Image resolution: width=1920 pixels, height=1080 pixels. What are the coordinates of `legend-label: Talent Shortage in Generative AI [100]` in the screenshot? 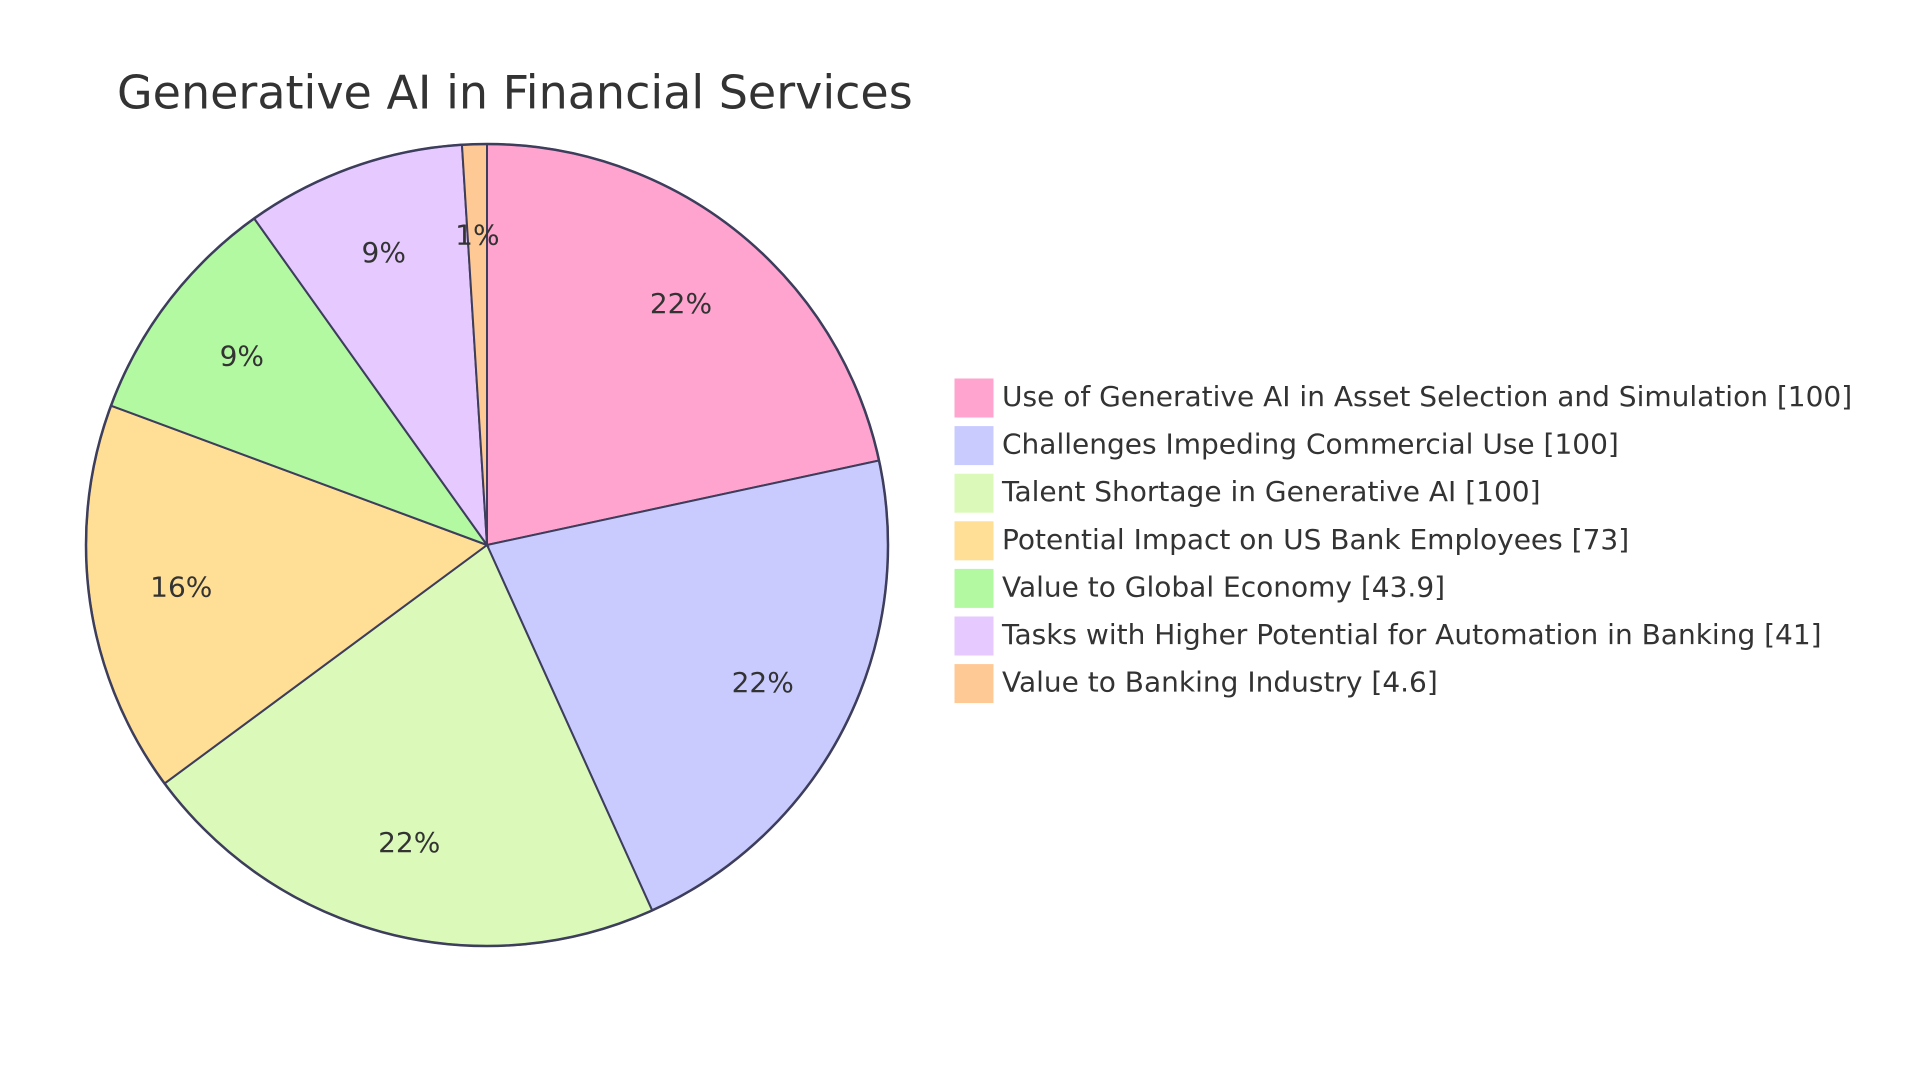 It's located at (1271, 491).